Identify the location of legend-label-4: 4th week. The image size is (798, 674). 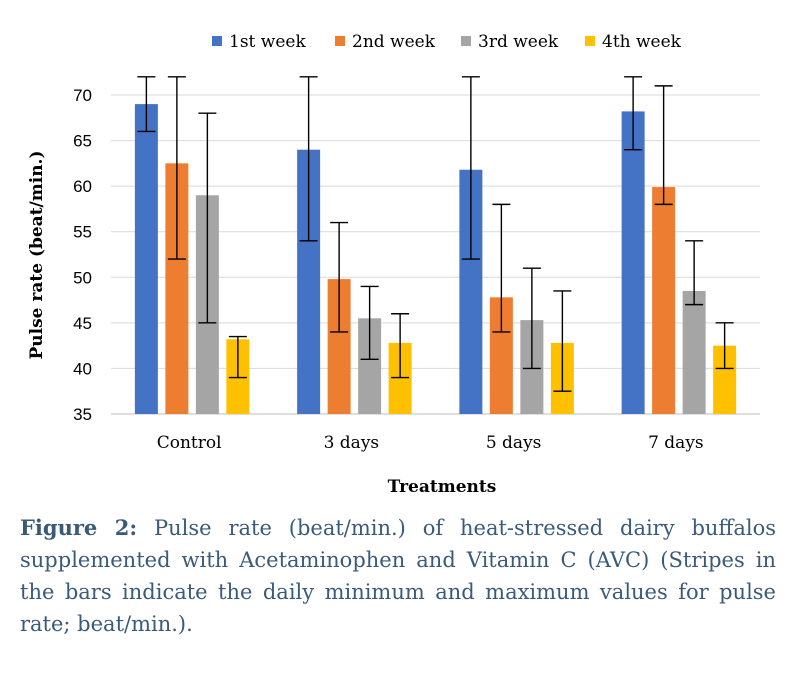
(642, 42).